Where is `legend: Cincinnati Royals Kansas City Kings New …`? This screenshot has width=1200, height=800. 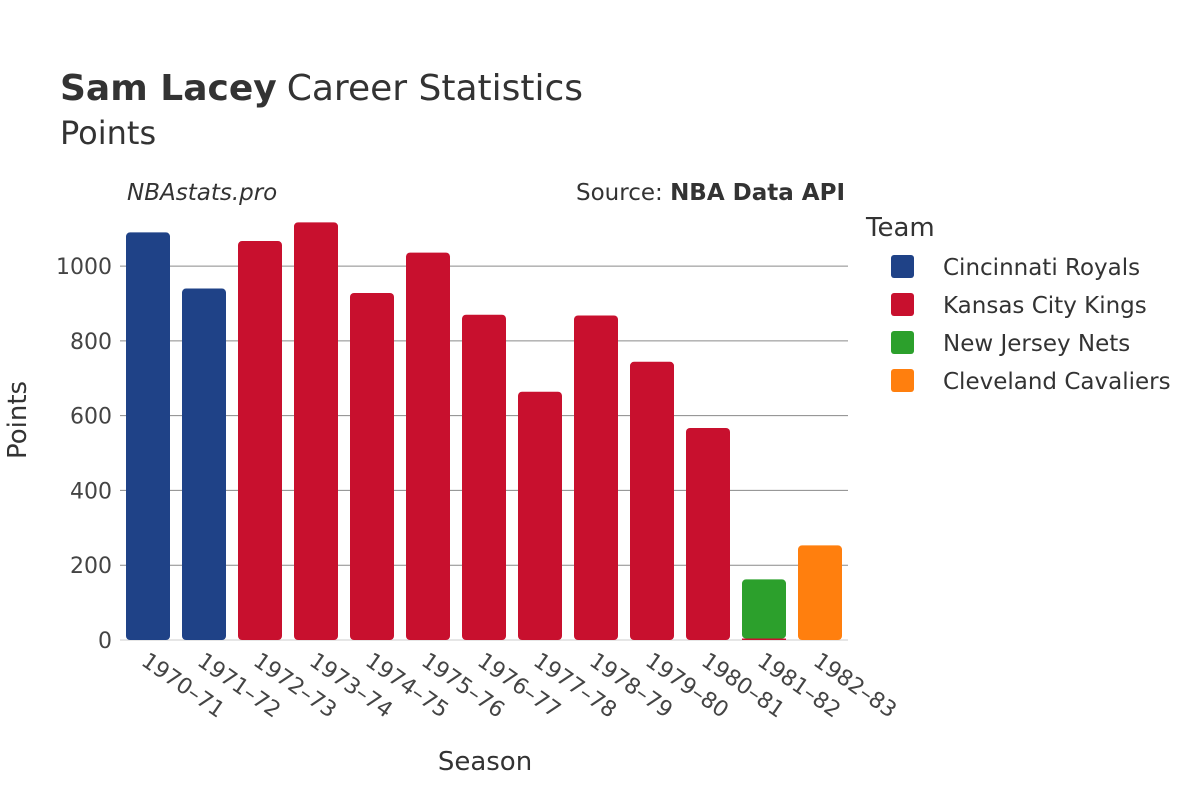
legend: Cincinnati Royals Kansas City Kings New … is located at coordinates (1031, 325).